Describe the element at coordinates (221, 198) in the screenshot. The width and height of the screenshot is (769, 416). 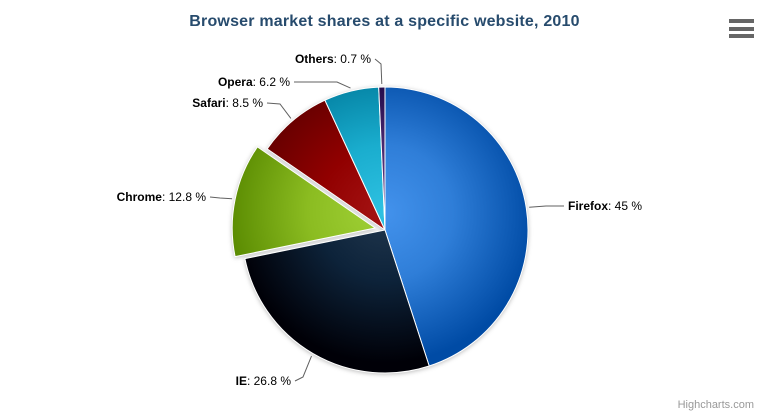
I see `label-connector-chrome` at that location.